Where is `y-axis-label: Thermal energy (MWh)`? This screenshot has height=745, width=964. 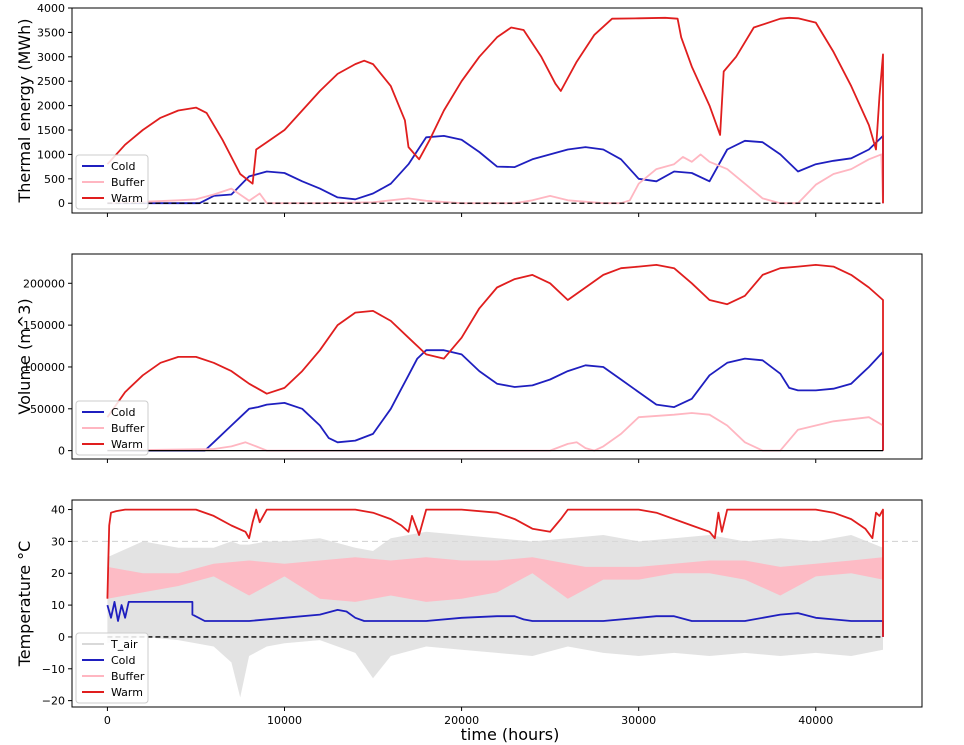 y-axis-label: Thermal energy (MWh) is located at coordinates (24, 110).